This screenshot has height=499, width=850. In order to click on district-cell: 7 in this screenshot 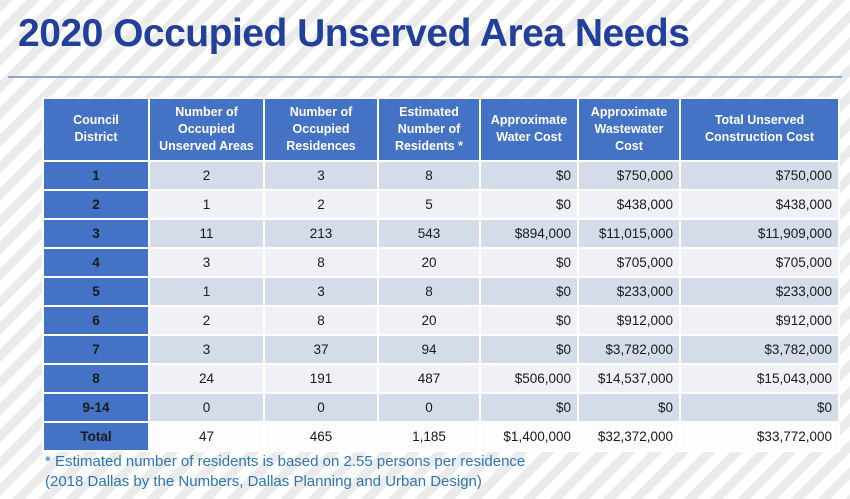, I will do `click(96, 349)`.